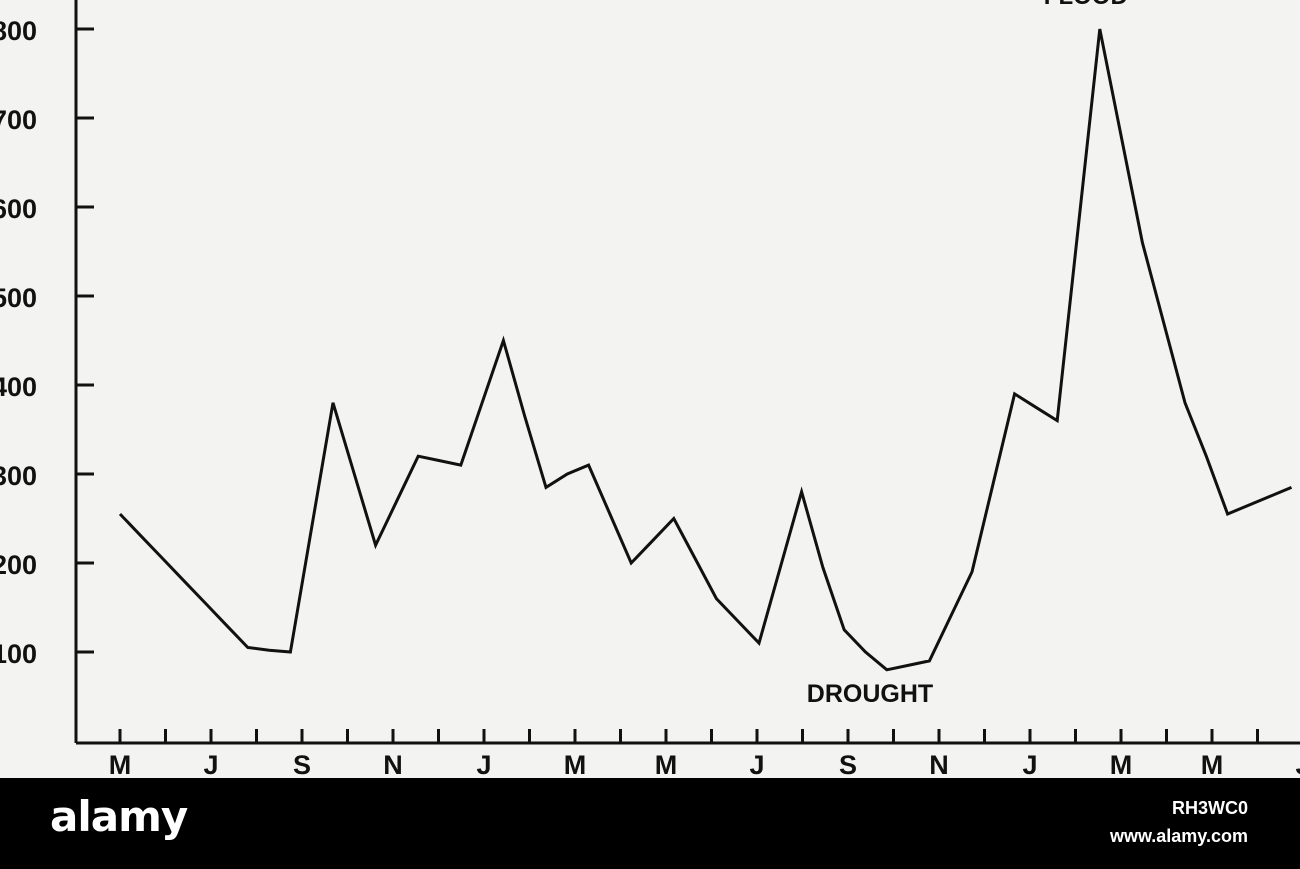  Describe the element at coordinates (18, 476) in the screenshot. I see `y-tick-label: 300` at that location.